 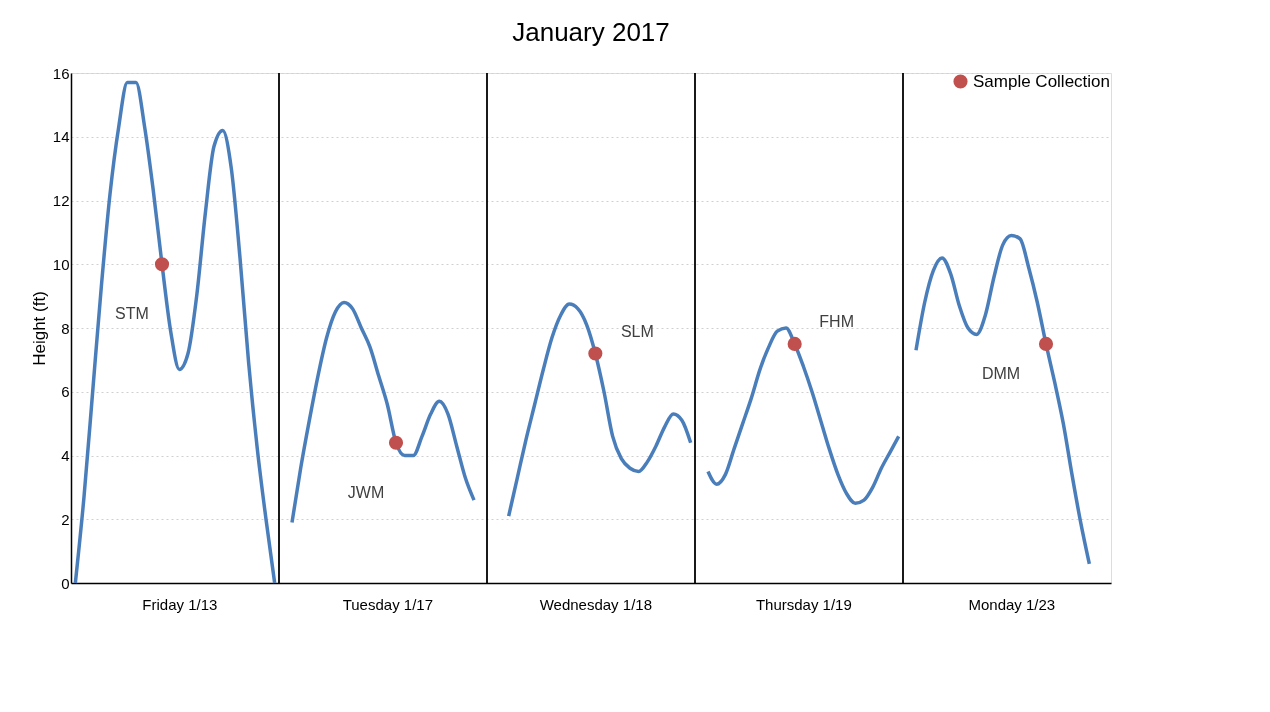 I want to click on chart-title: January 2017, so click(x=591, y=32).